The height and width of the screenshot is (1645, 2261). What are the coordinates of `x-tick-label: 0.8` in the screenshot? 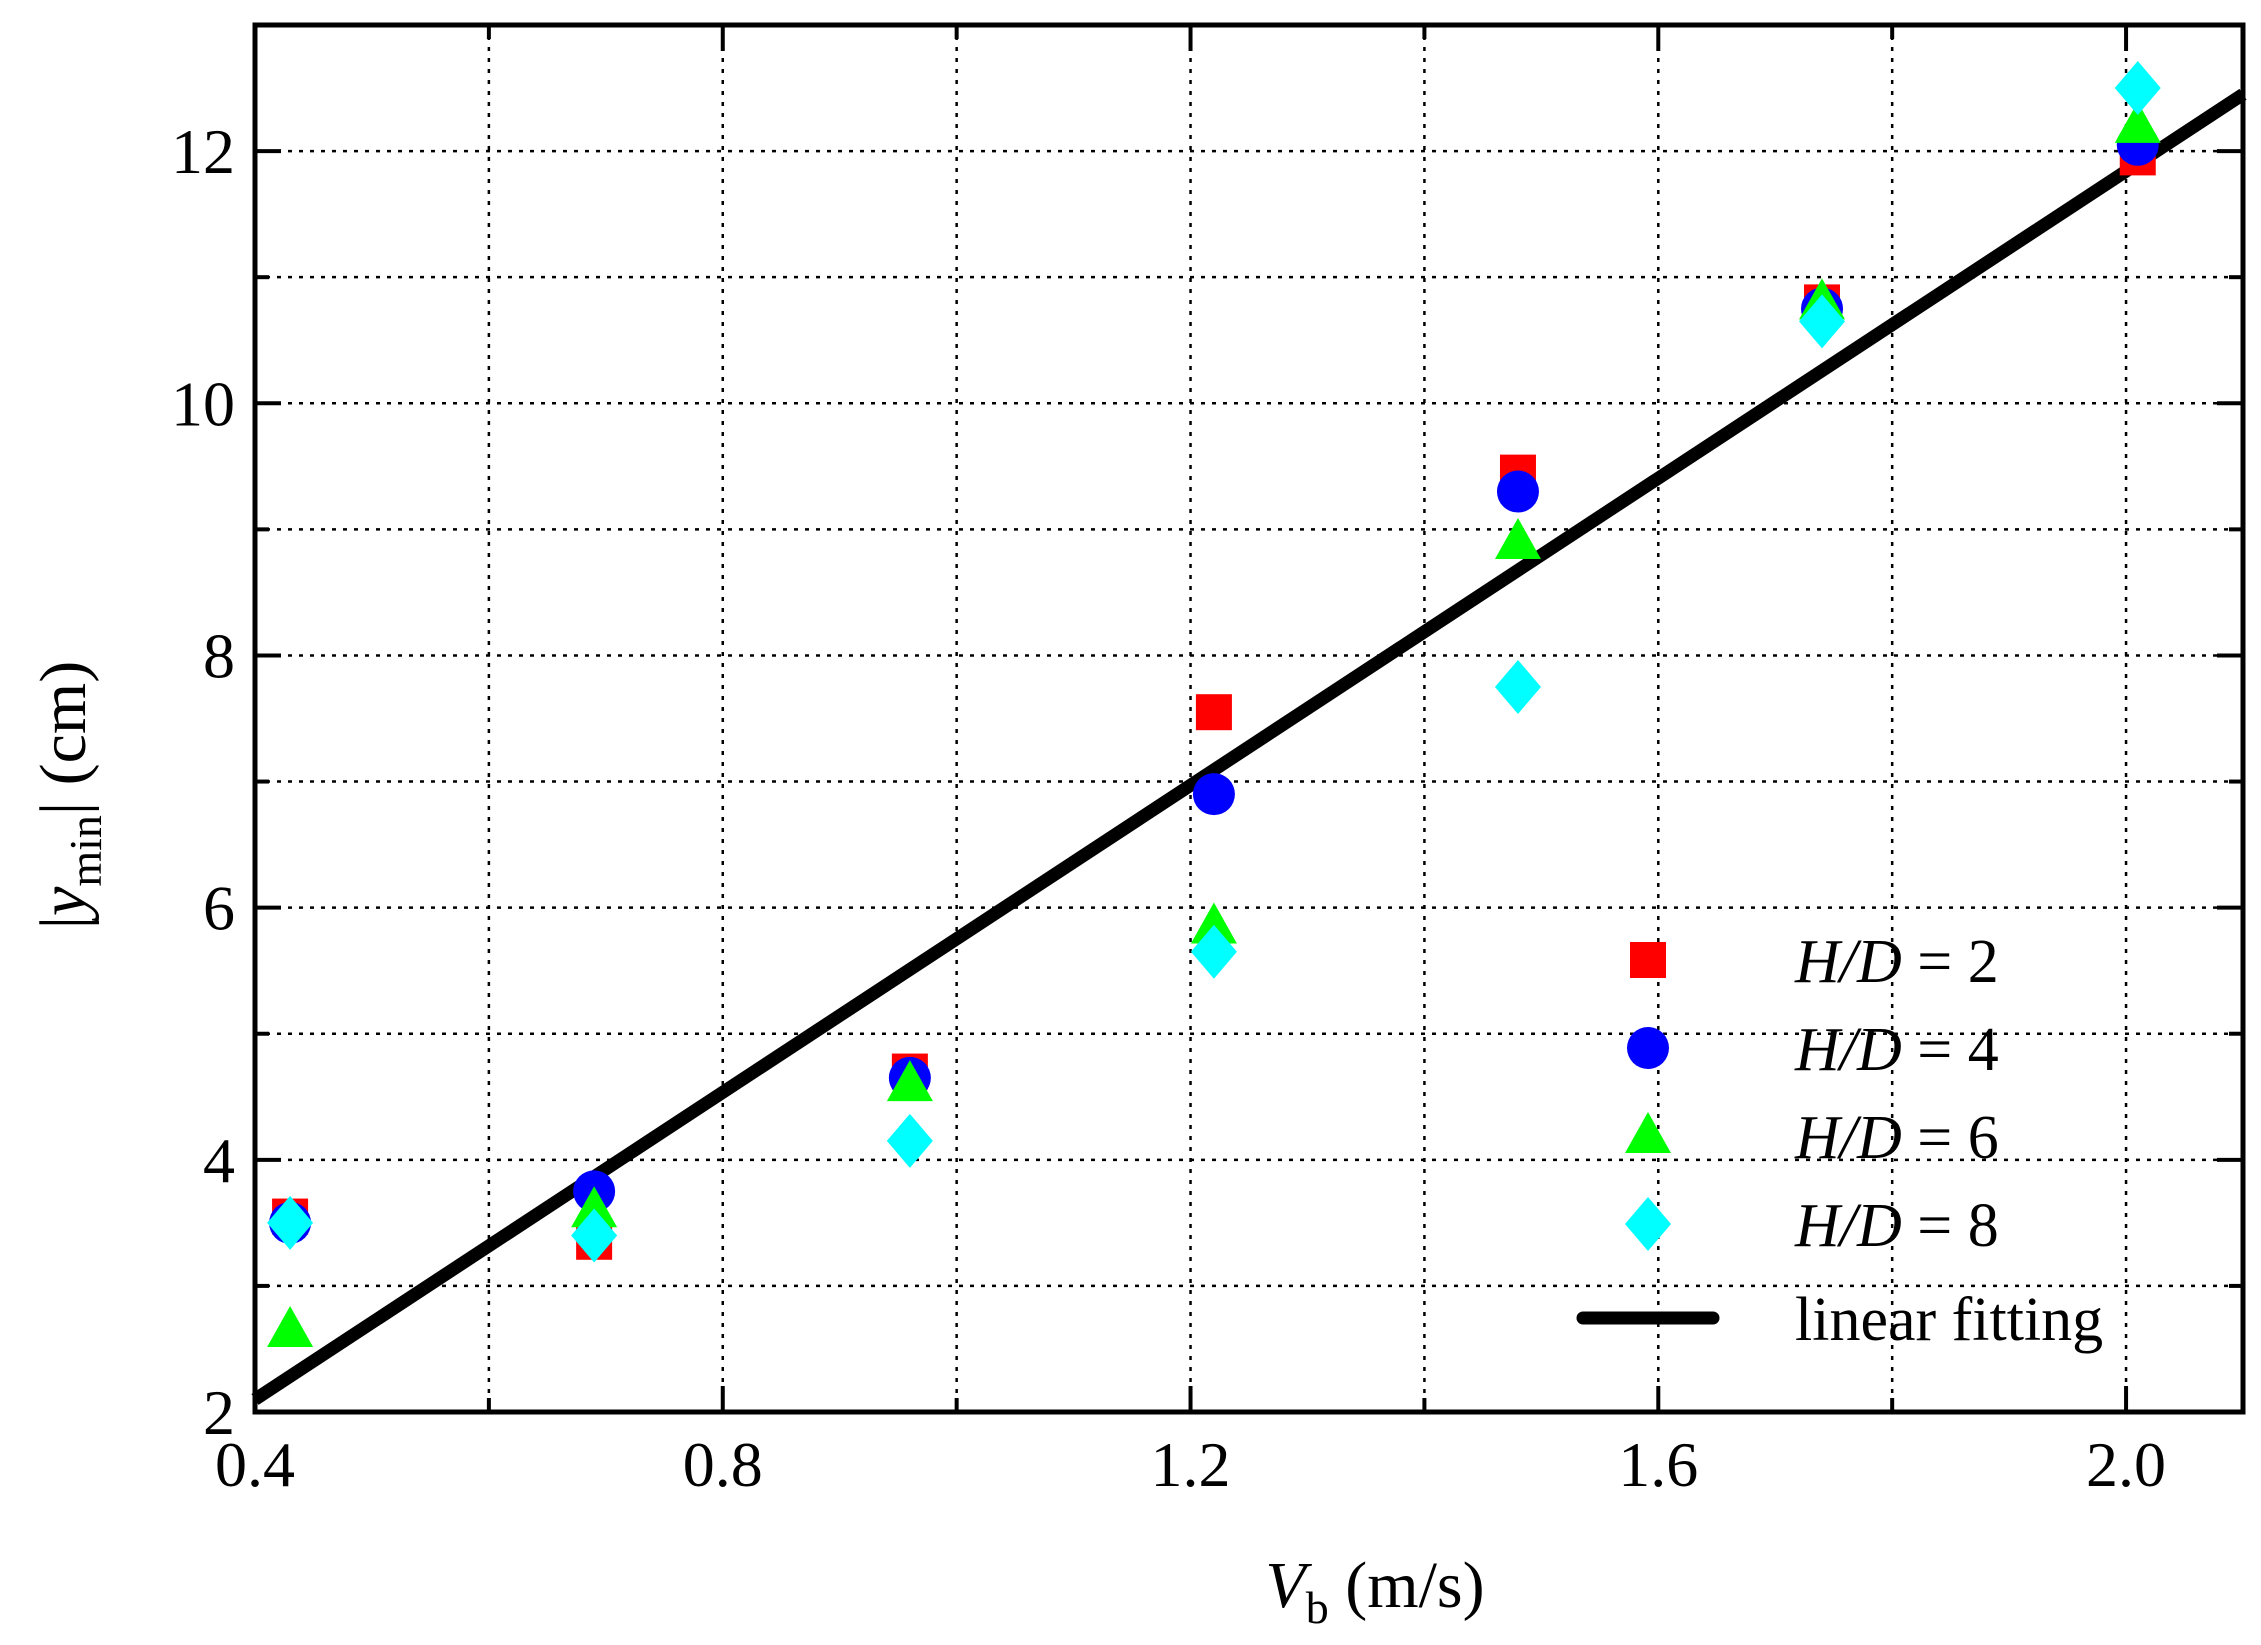 It's located at (723, 1464).